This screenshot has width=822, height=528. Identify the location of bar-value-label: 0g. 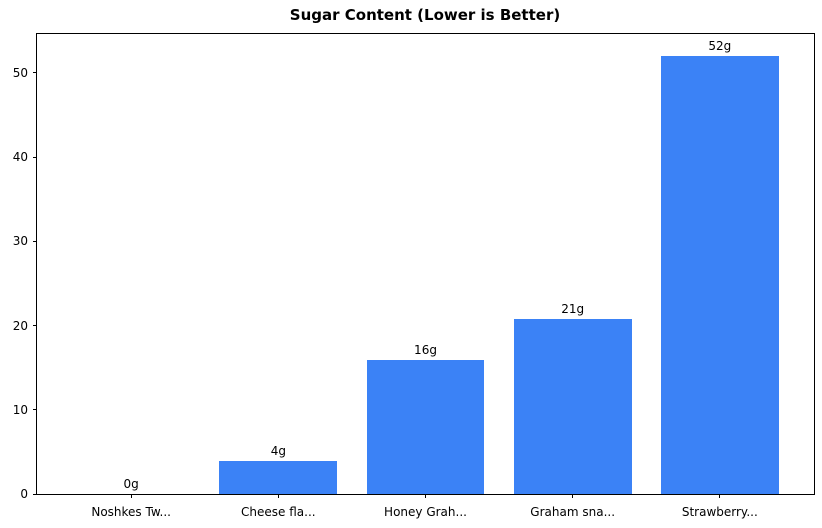
(131, 484).